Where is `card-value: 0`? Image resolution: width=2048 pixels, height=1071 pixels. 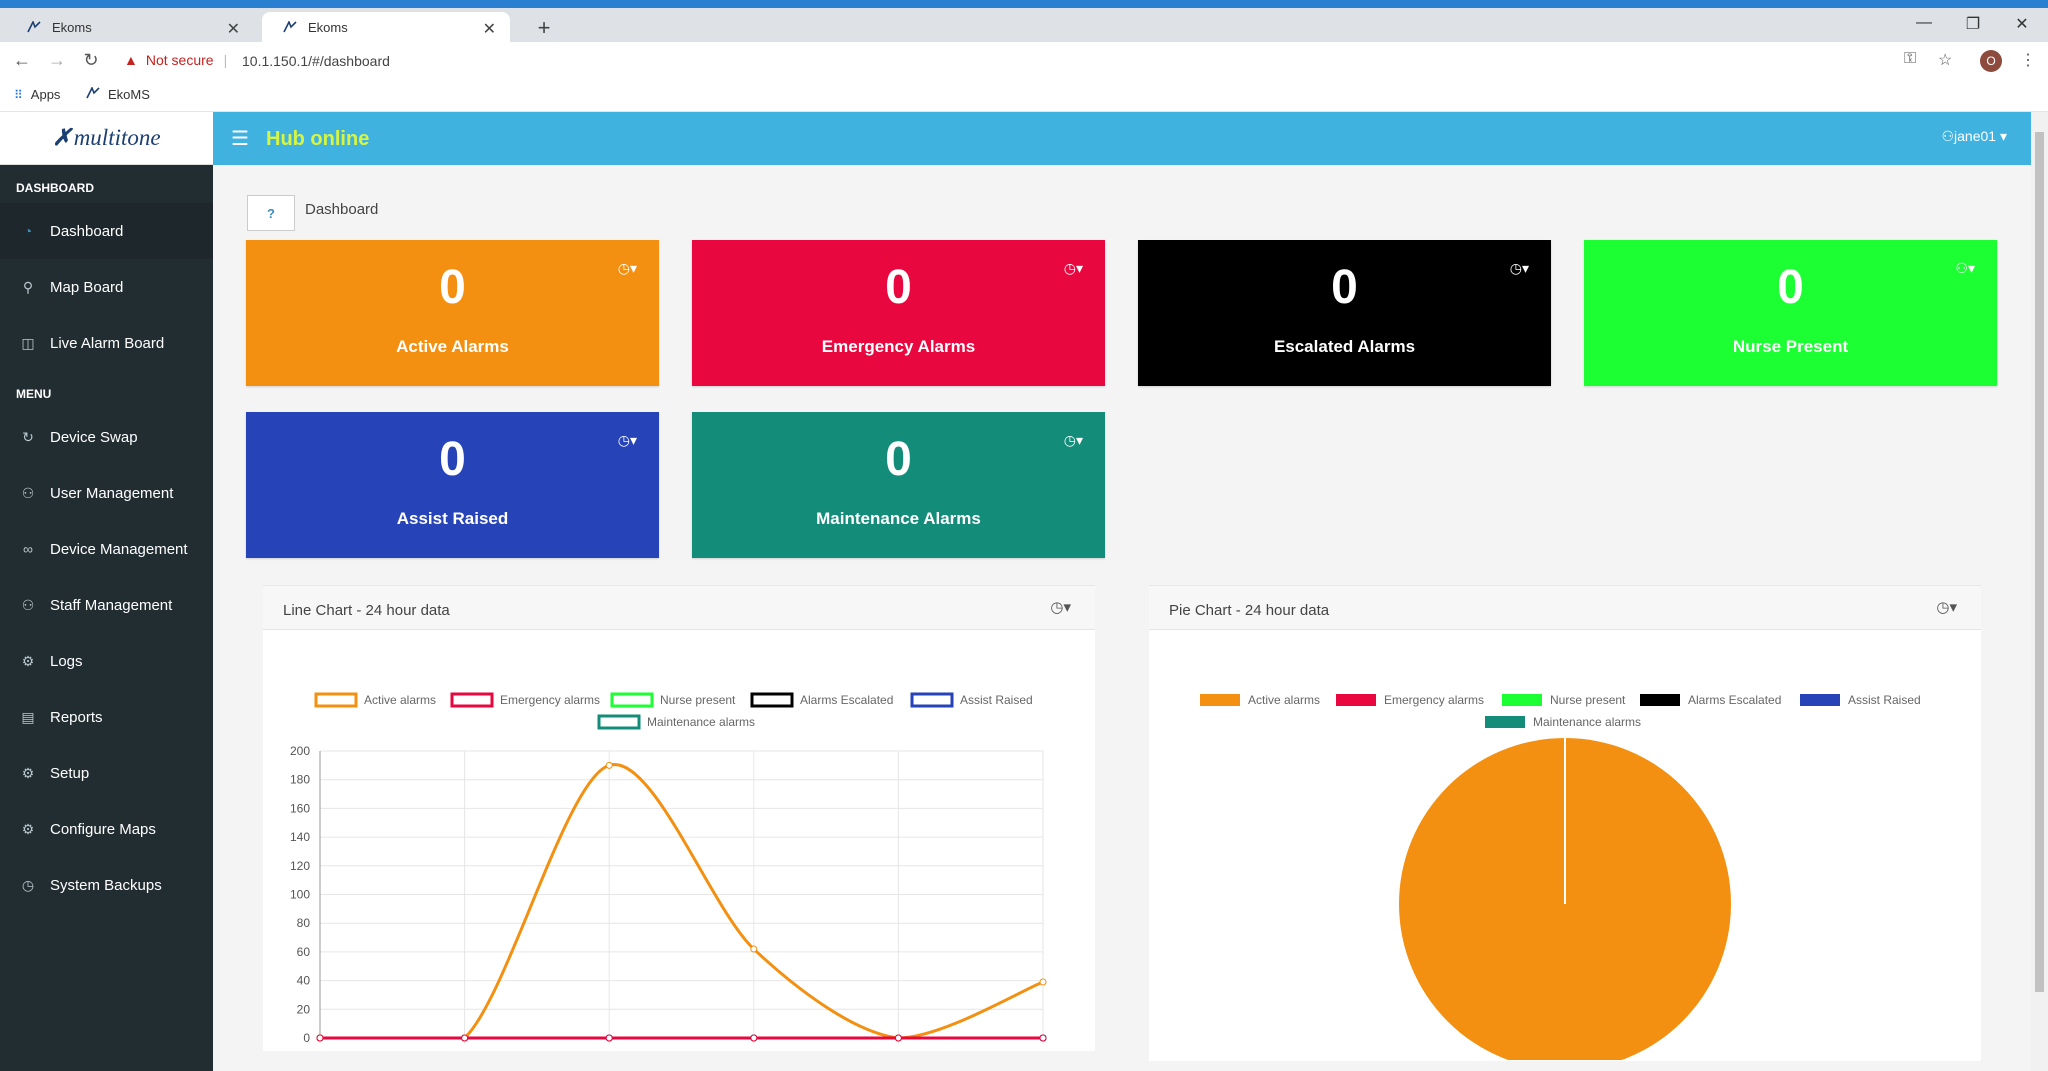
card-value: 0 is located at coordinates (898, 287).